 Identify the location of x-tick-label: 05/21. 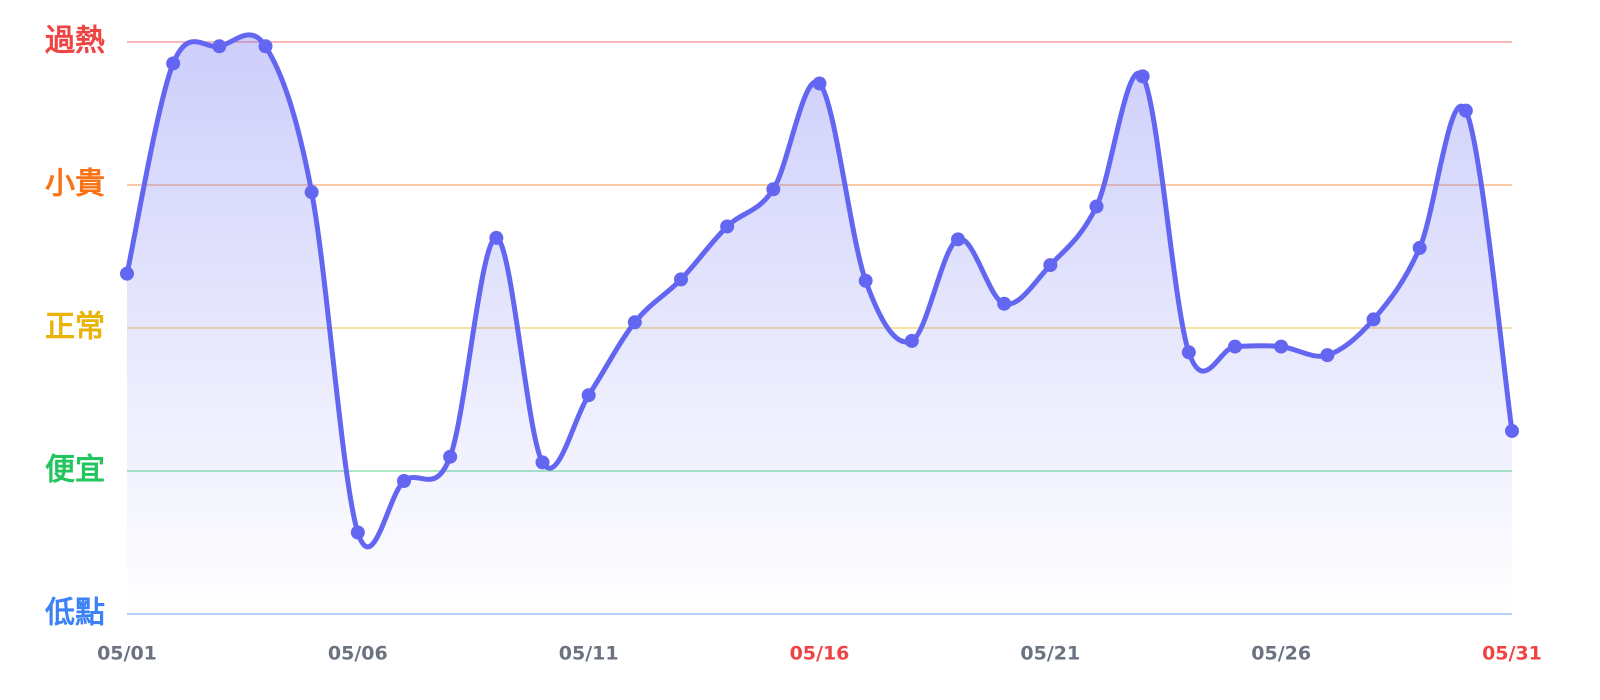
(1050, 654).